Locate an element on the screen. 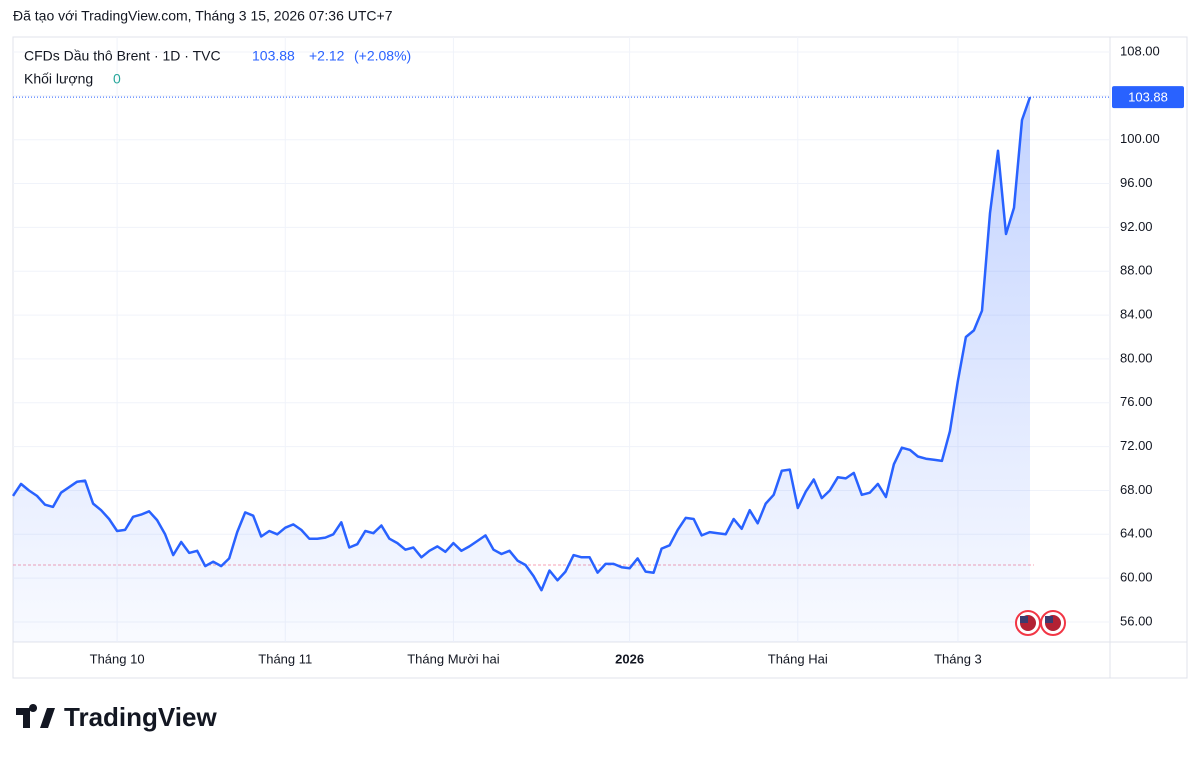 This screenshot has width=1200, height=759. y-tick-label: 108.00 is located at coordinates (1140, 50).